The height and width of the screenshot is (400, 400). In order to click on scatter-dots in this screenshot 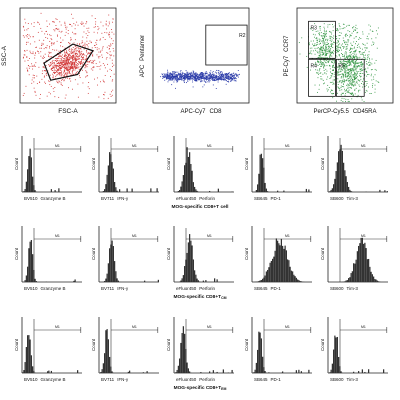, I will do `click(68, 56)`.